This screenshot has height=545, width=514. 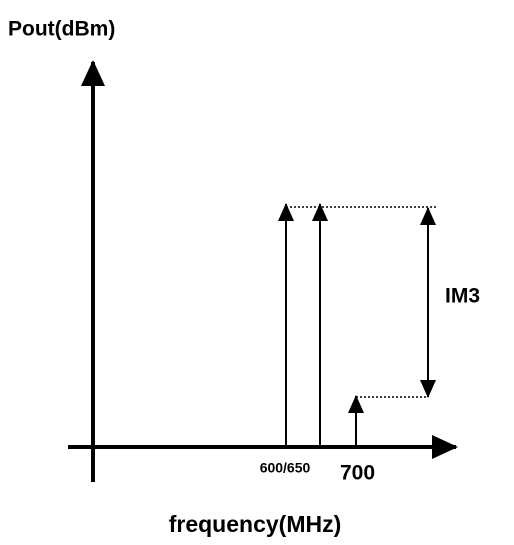 I want to click on x-axis-label: frequency(MHz), so click(x=255, y=524).